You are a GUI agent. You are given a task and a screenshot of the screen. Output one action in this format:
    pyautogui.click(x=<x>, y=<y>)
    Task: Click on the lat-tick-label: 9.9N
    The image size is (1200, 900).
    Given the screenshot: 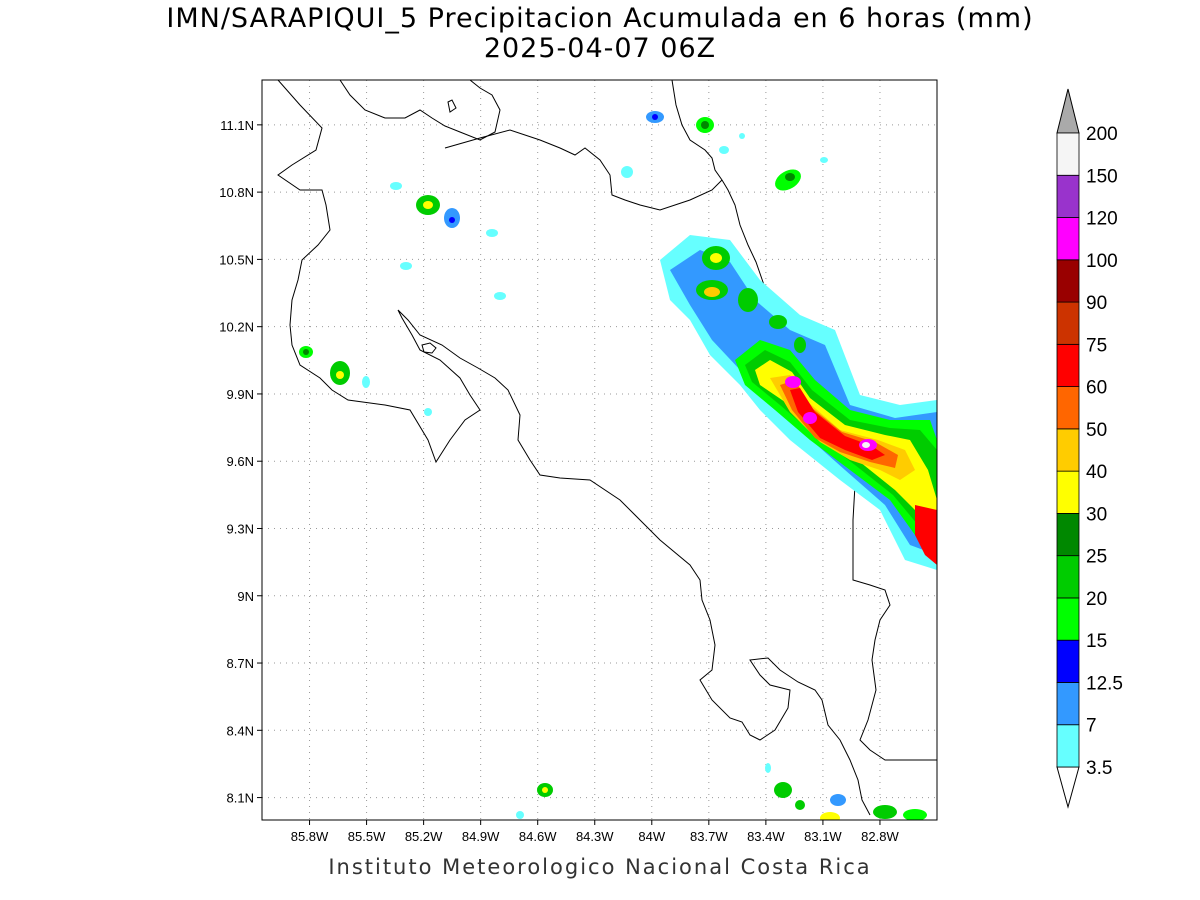 What is the action you would take?
    pyautogui.click(x=240, y=394)
    